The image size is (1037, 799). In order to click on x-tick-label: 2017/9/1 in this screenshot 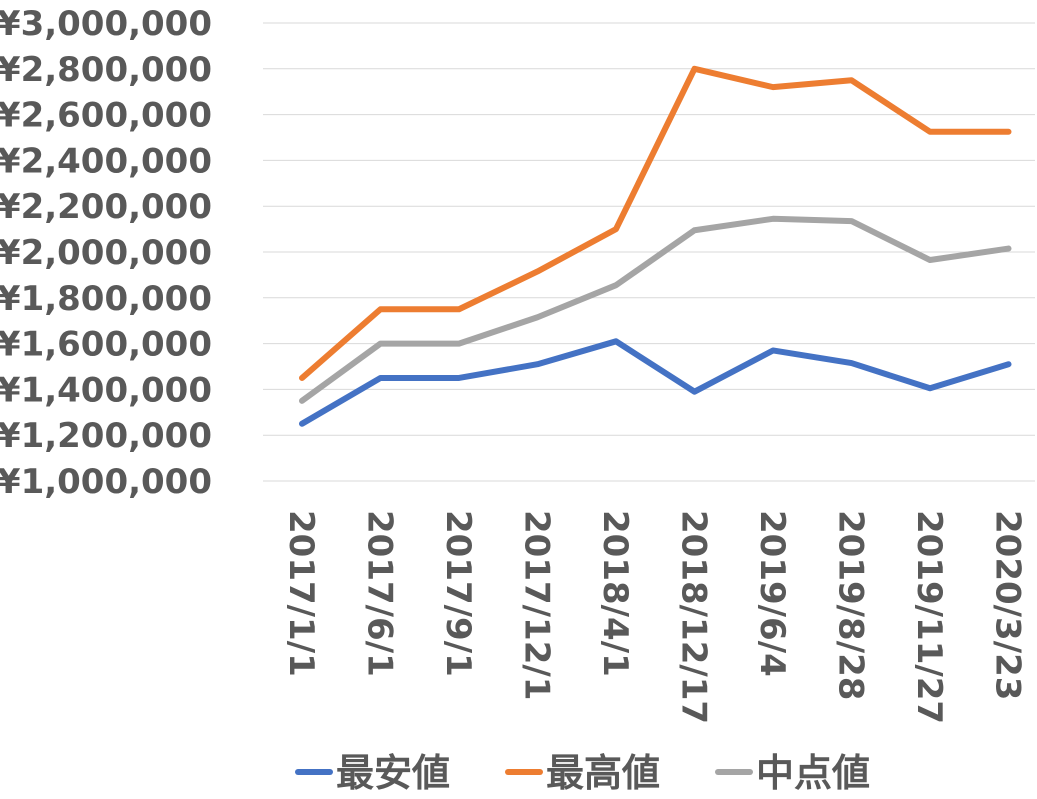, I will do `click(458, 593)`.